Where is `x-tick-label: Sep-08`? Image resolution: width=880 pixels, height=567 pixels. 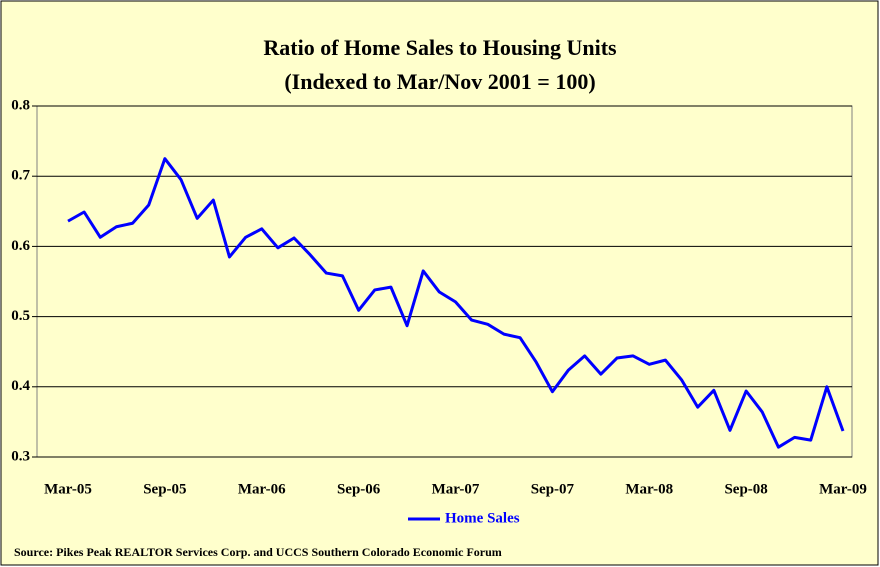 x-tick-label: Sep-08 is located at coordinates (745, 489).